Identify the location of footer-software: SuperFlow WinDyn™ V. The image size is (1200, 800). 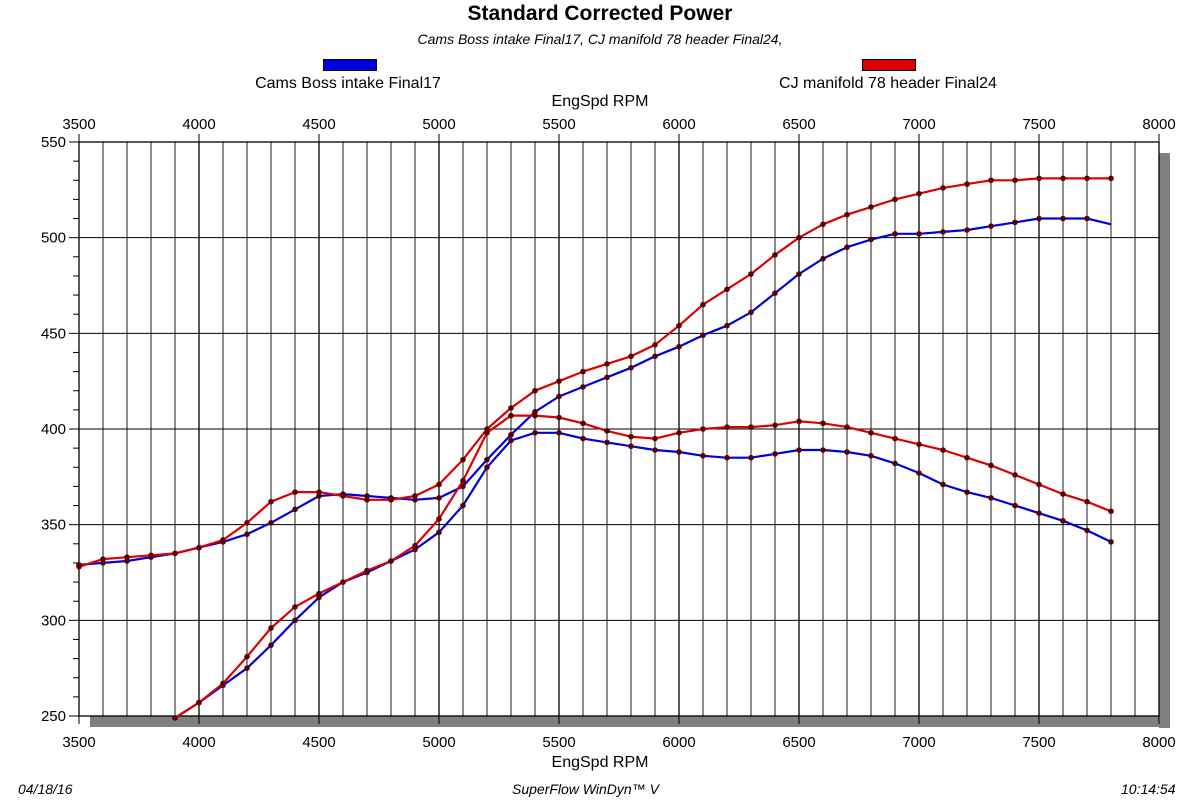
(585, 789).